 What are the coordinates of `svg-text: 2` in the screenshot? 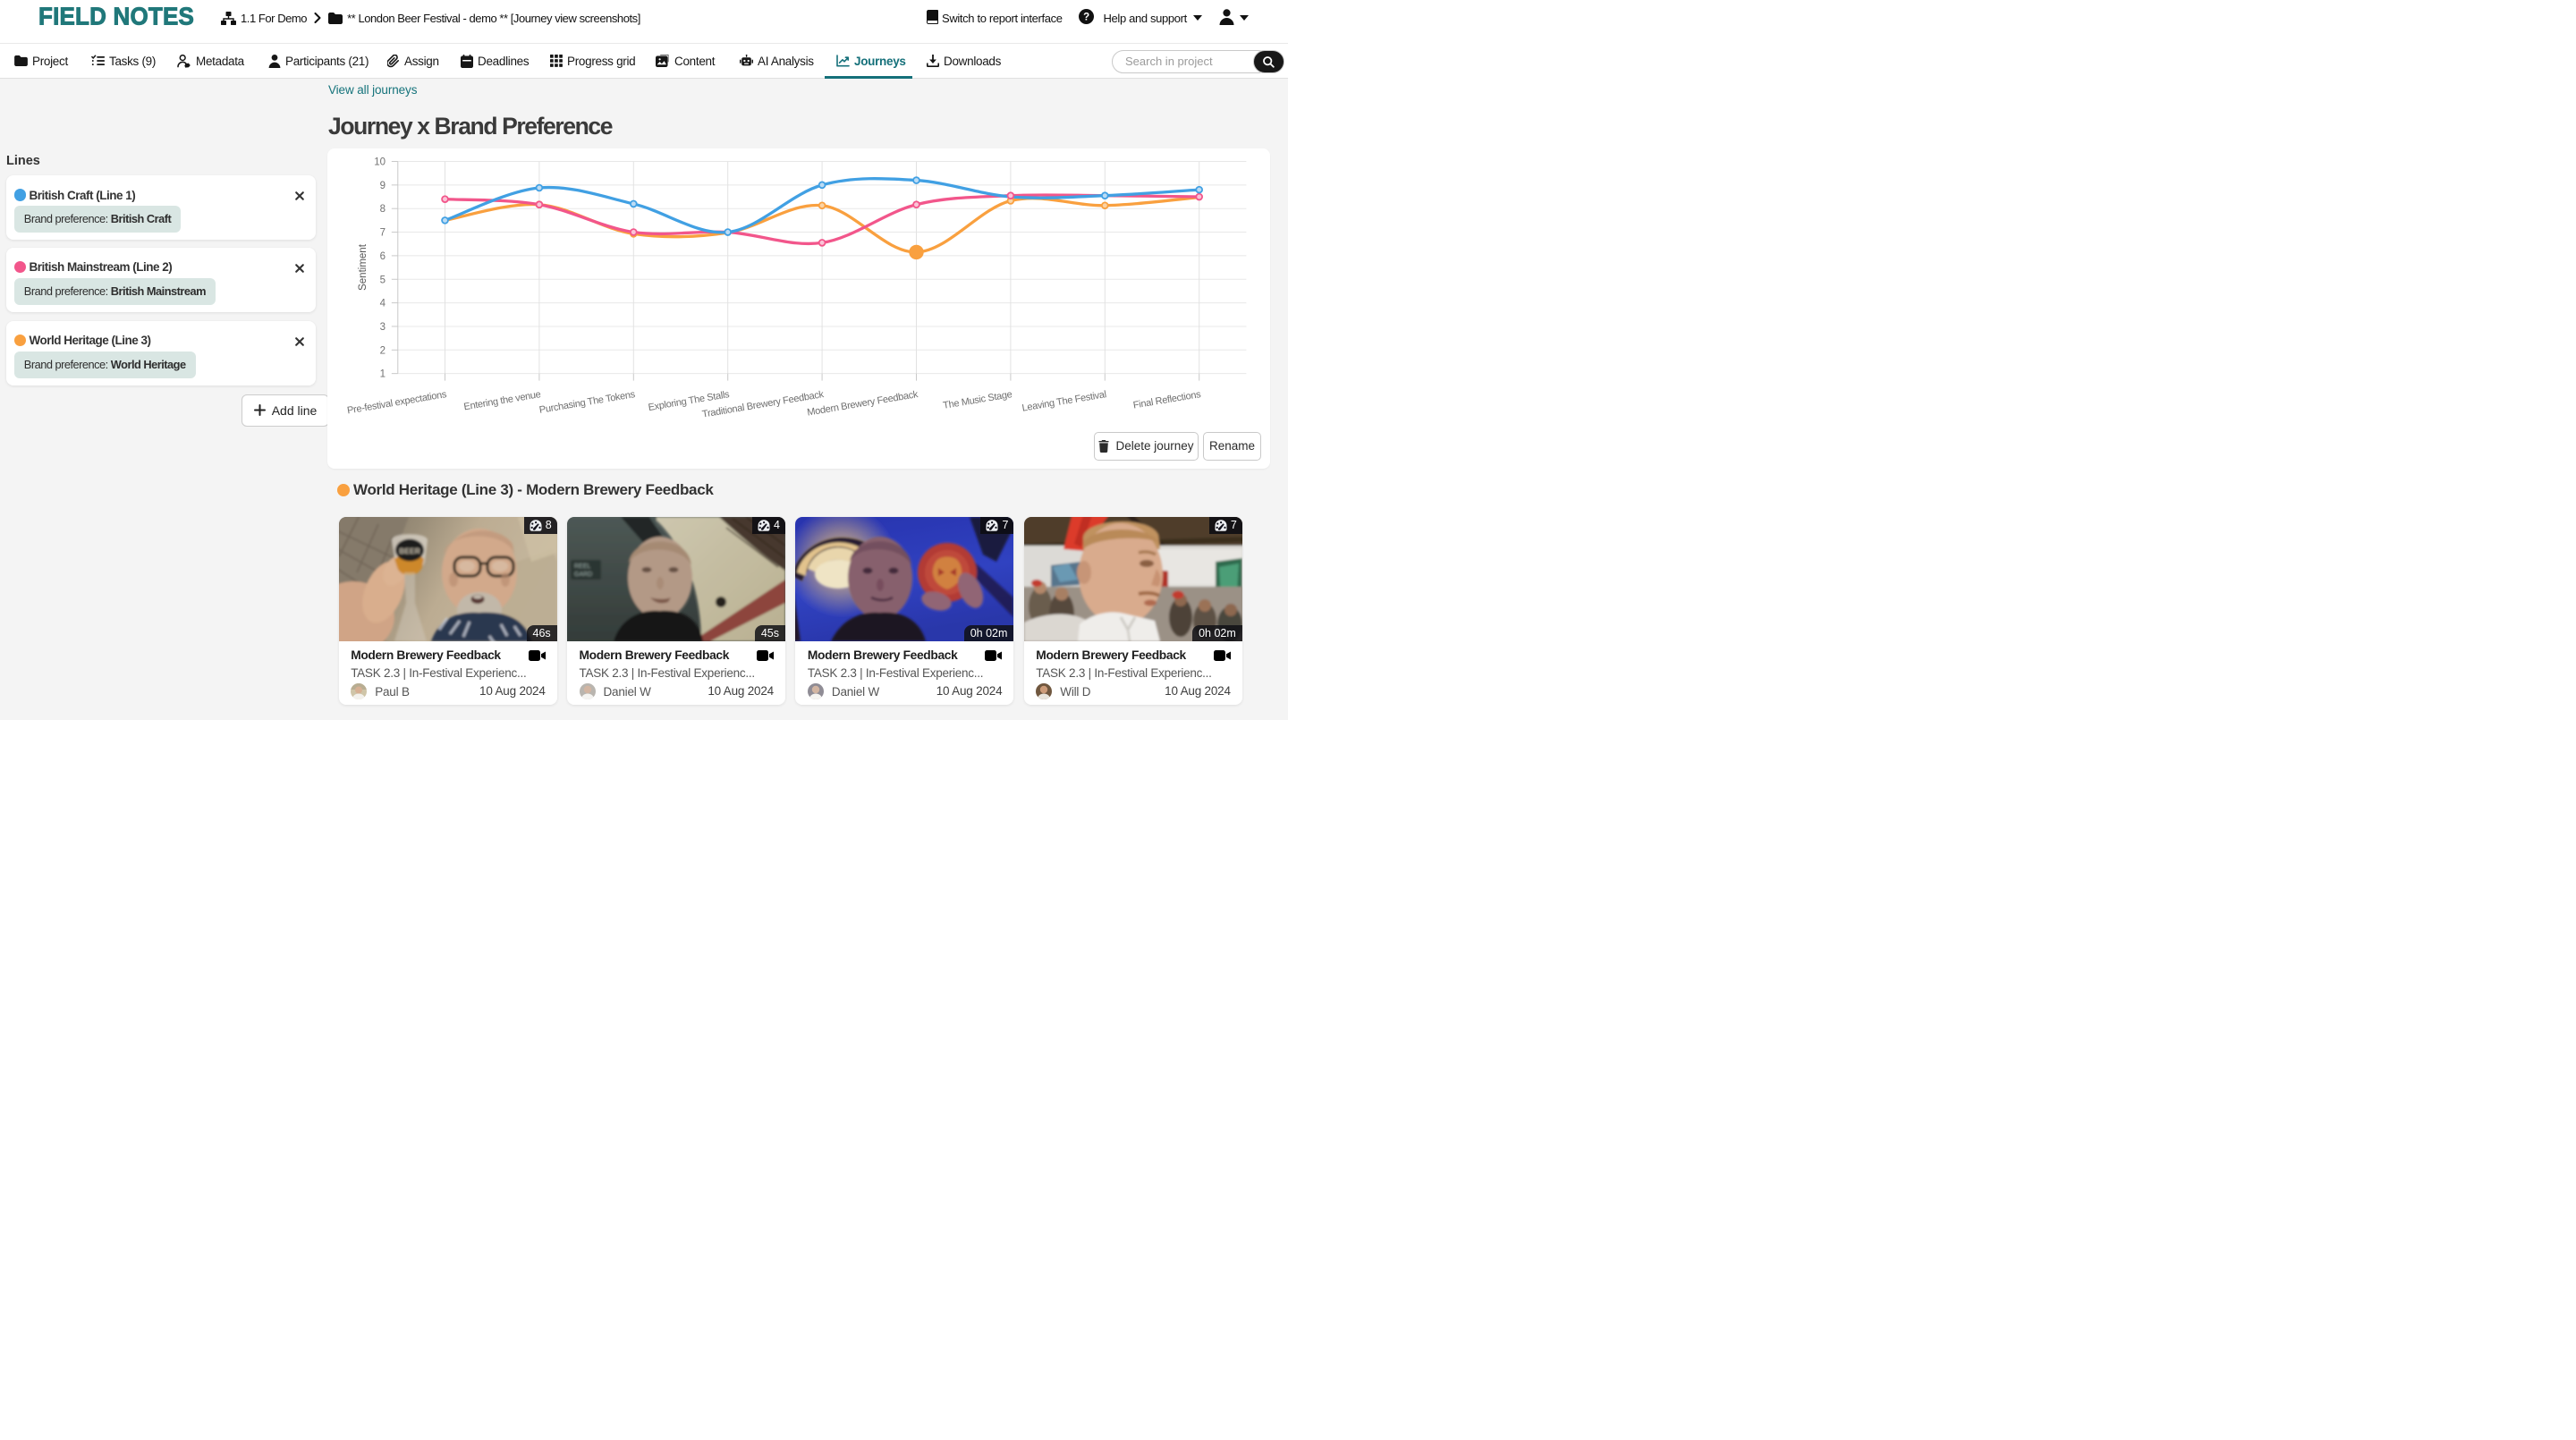 It's located at (383, 350).